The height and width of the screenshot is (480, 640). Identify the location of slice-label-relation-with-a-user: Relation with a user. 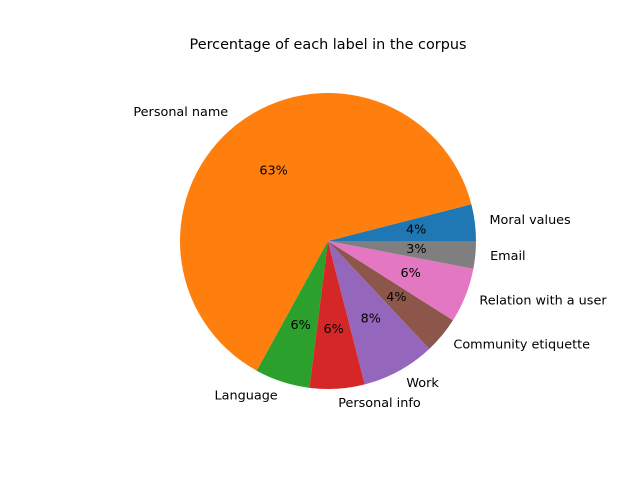
(543, 300).